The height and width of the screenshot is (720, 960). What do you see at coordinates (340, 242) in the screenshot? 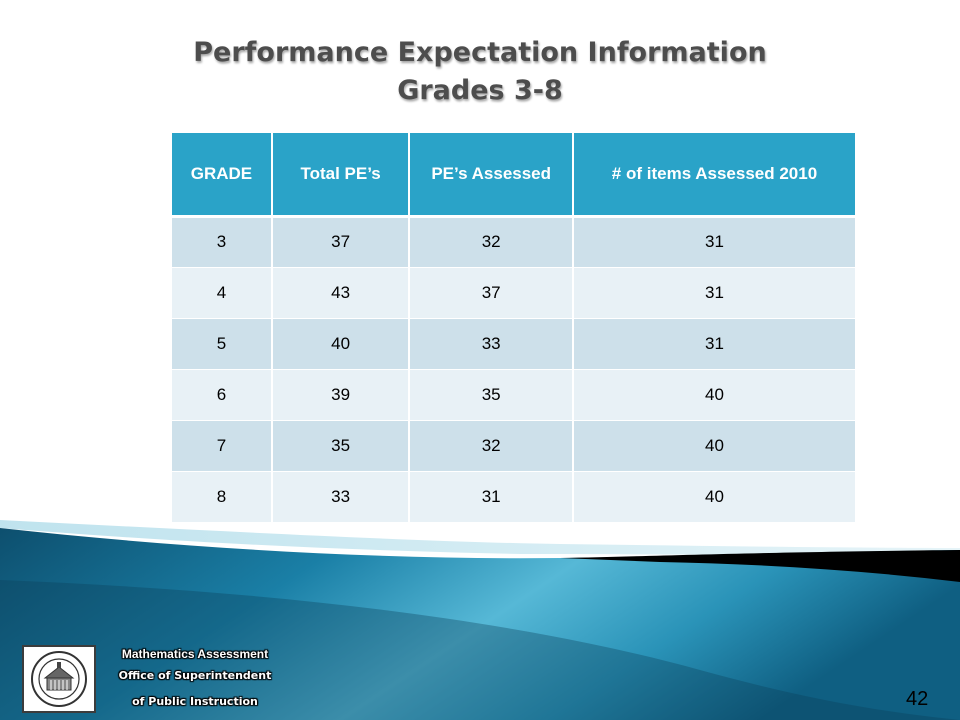
I see `cell-total-pes: 37` at bounding box center [340, 242].